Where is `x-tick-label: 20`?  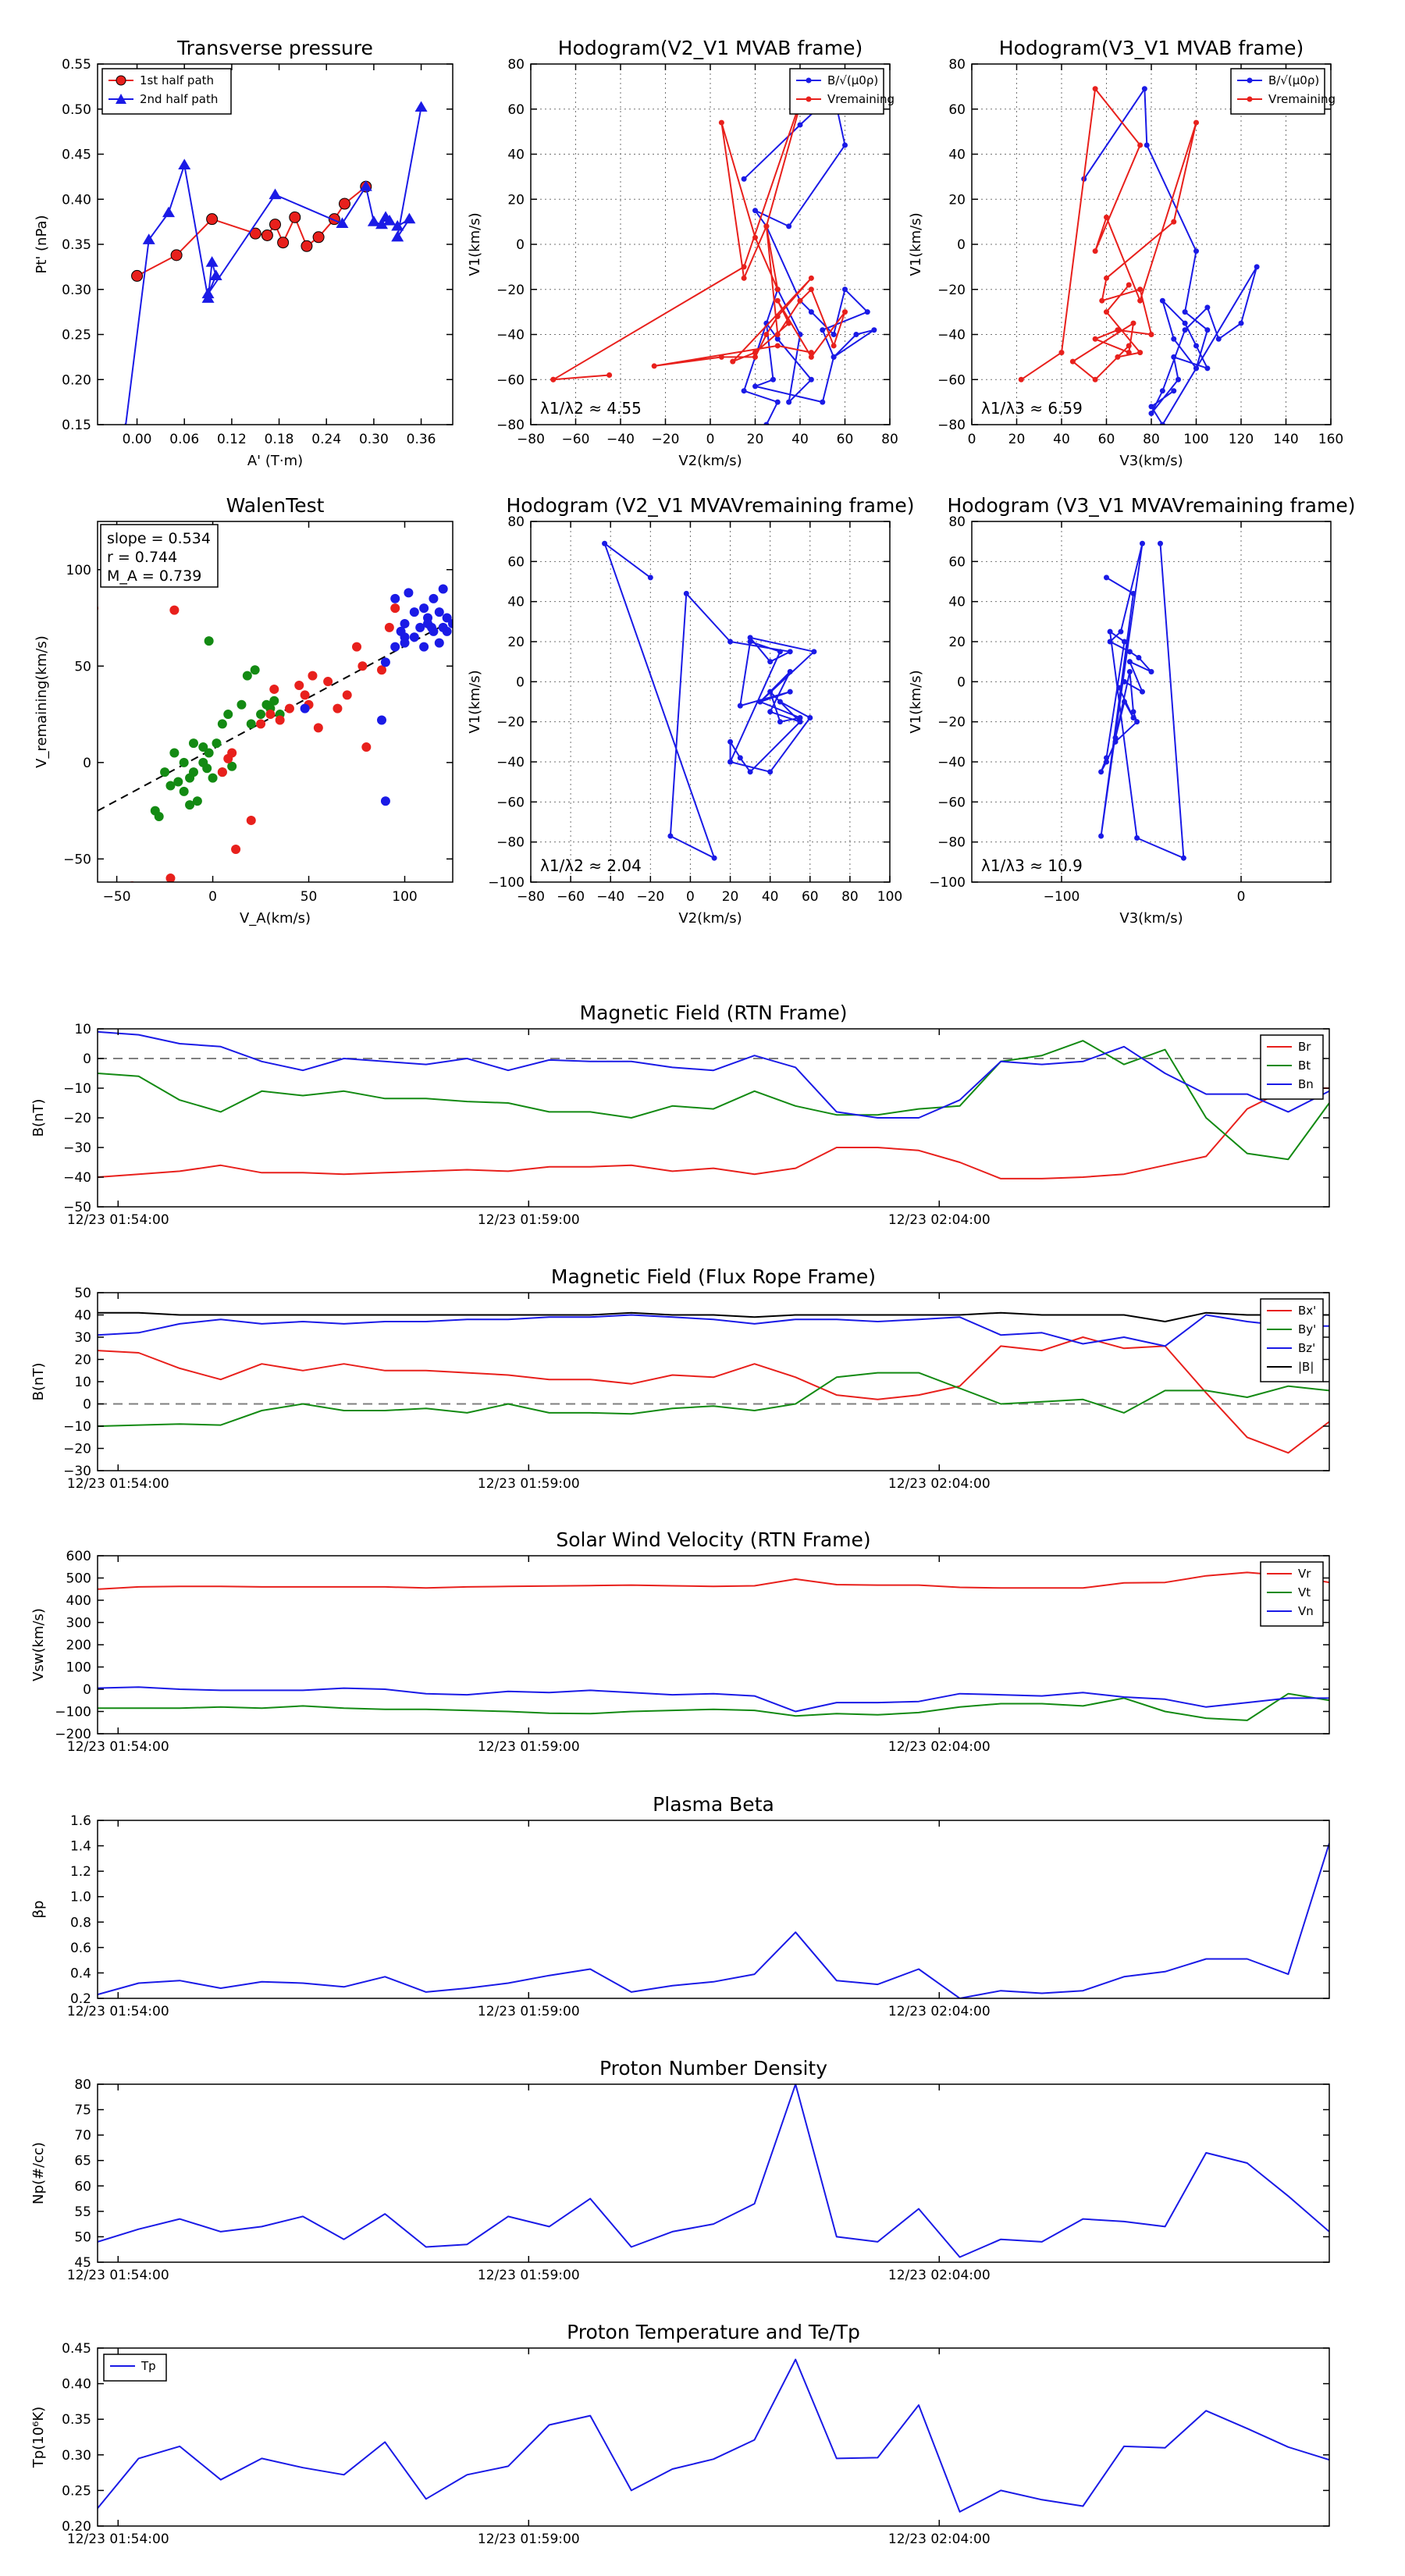
x-tick-label: 20 is located at coordinates (730, 897).